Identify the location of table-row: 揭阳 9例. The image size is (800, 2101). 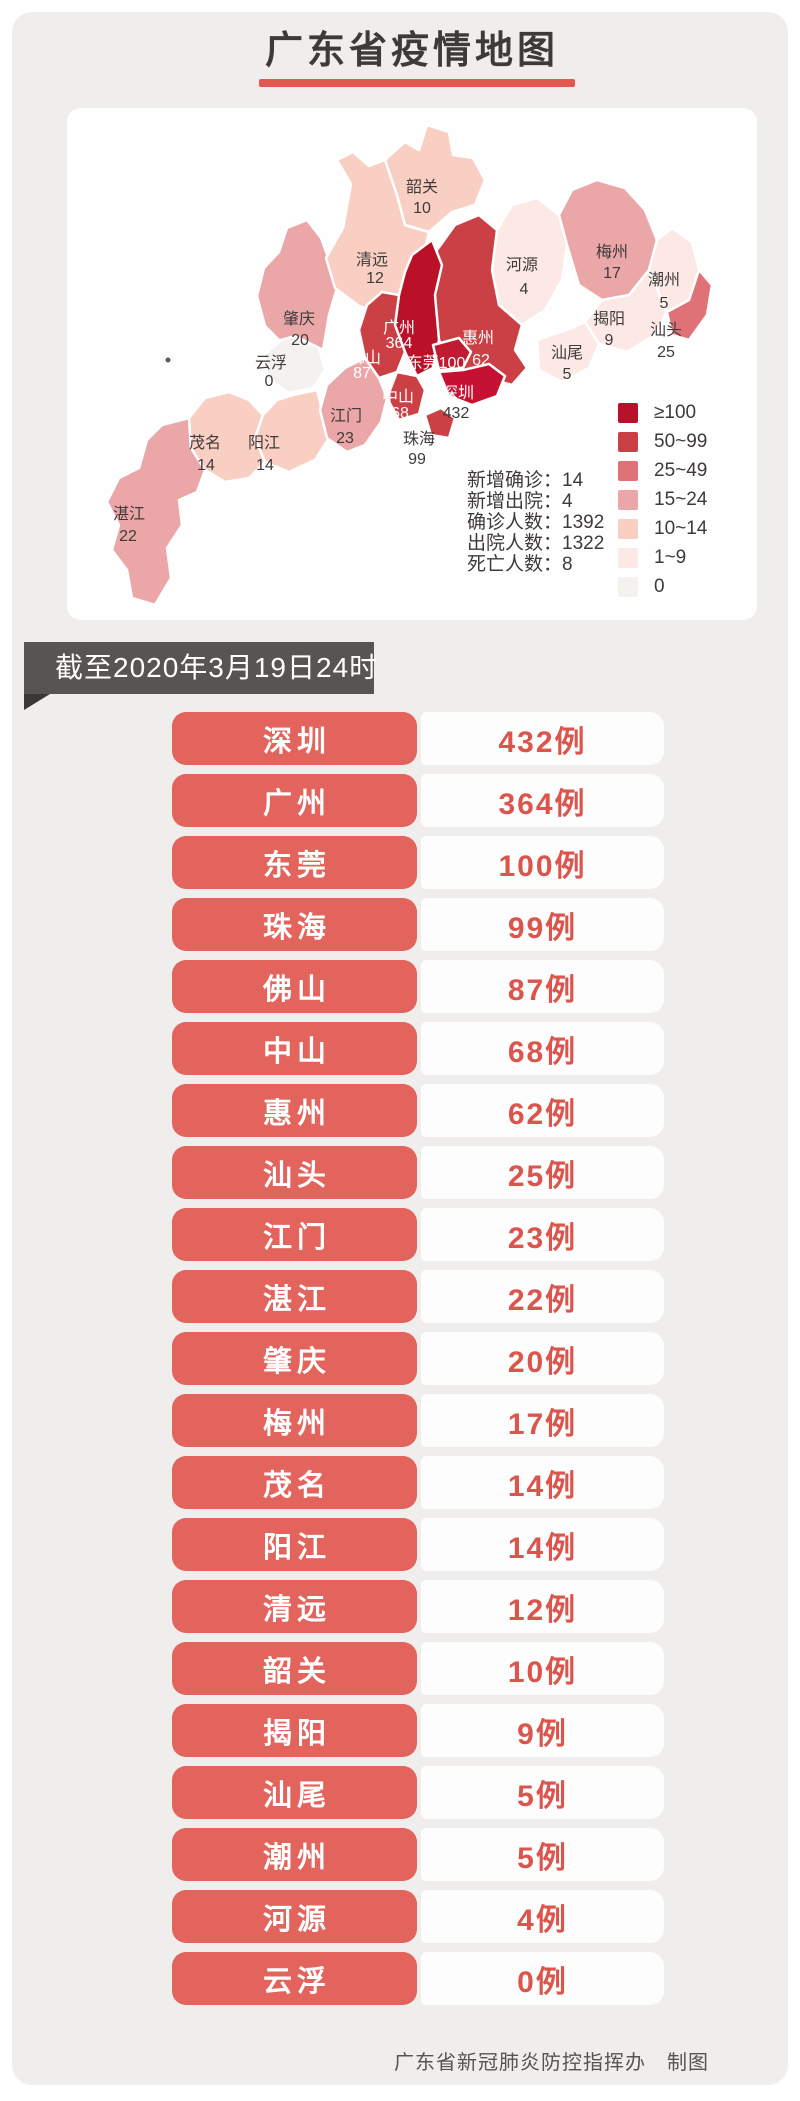
(418, 1730).